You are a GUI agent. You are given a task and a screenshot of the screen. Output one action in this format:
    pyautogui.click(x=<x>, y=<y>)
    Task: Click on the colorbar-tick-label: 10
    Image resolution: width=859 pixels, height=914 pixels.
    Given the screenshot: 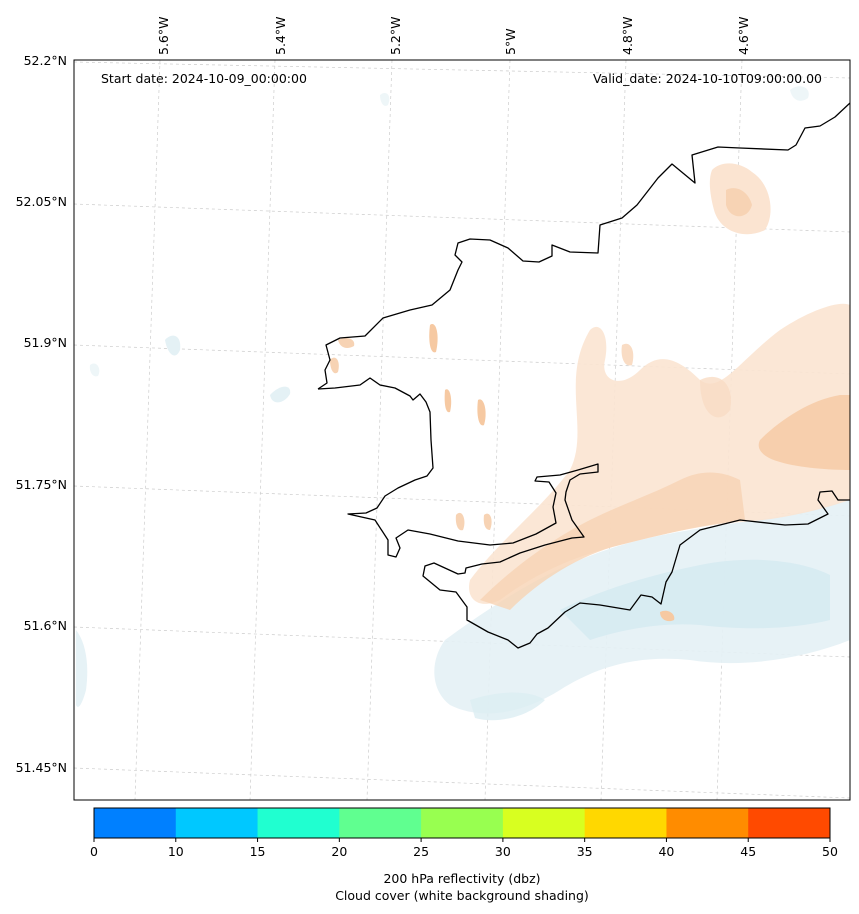 What is the action you would take?
    pyautogui.click(x=176, y=851)
    